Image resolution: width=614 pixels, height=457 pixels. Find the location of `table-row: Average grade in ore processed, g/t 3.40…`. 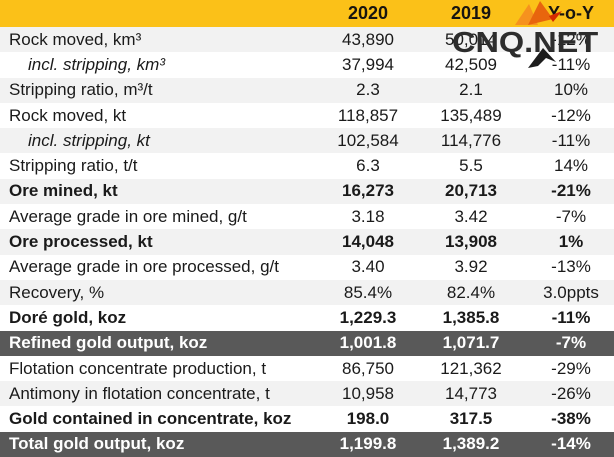

table-row: Average grade in ore processed, g/t 3.40… is located at coordinates (307, 267).